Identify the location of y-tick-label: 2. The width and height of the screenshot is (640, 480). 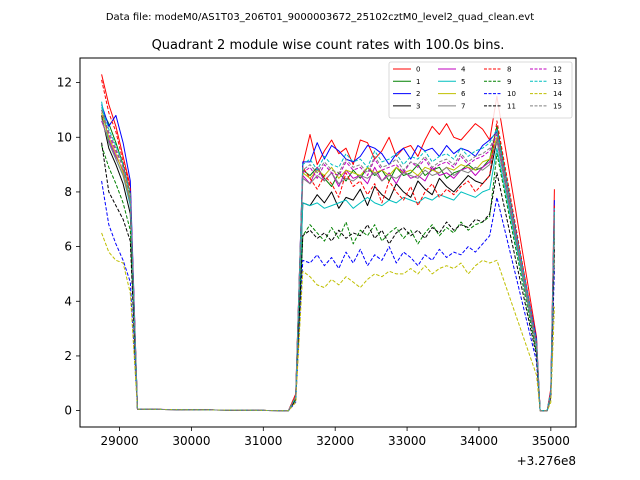
(68, 356).